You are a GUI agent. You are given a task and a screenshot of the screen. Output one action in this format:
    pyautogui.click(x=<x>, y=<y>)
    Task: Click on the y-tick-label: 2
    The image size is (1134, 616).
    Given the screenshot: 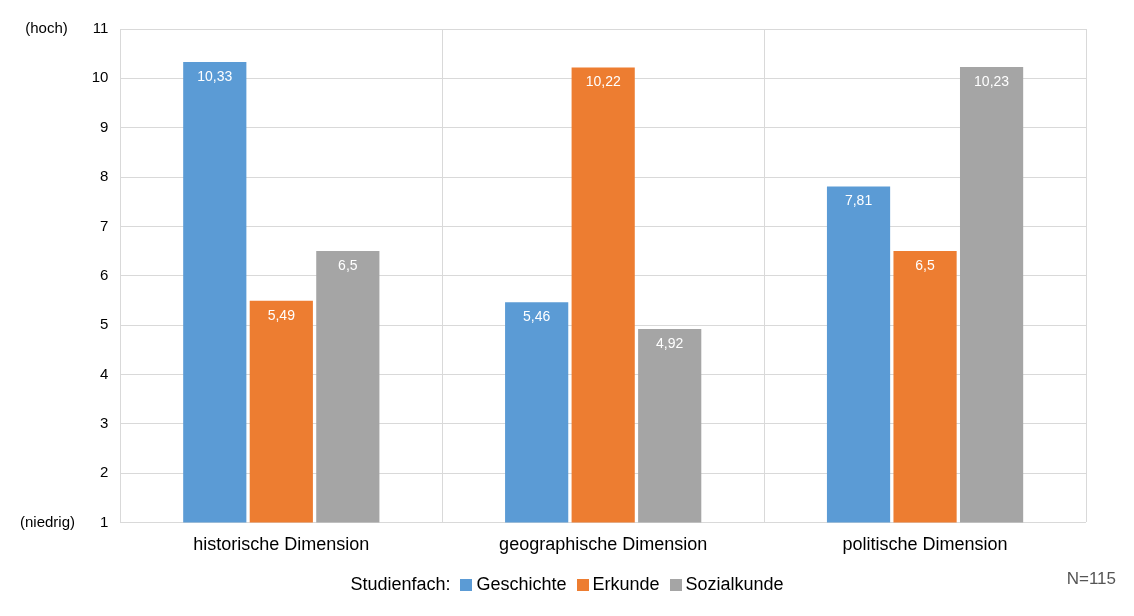 What is the action you would take?
    pyautogui.click(x=104, y=472)
    